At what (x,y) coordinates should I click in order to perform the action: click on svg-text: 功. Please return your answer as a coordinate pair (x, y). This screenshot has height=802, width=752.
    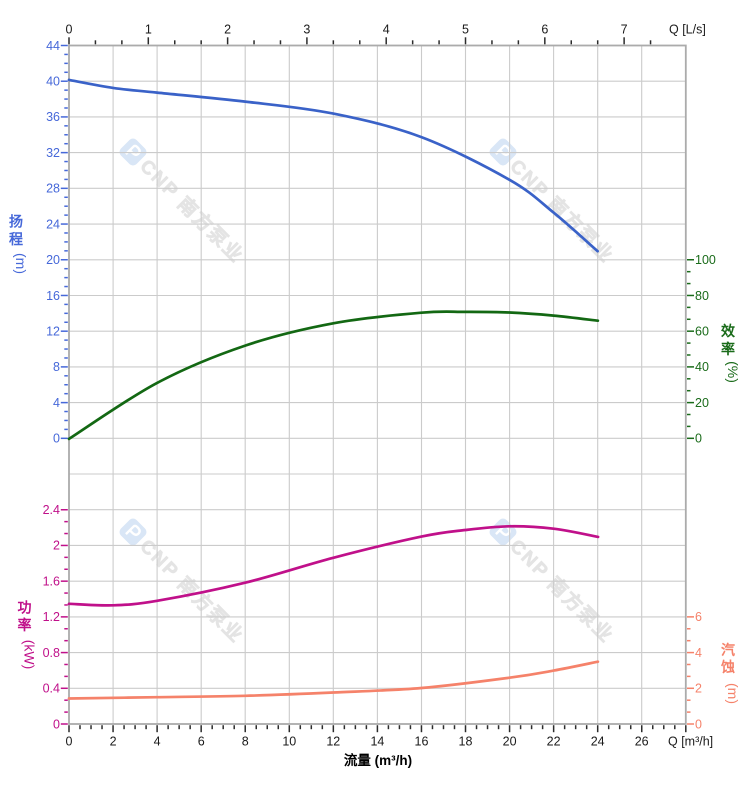
    Looking at the image, I should click on (25, 608).